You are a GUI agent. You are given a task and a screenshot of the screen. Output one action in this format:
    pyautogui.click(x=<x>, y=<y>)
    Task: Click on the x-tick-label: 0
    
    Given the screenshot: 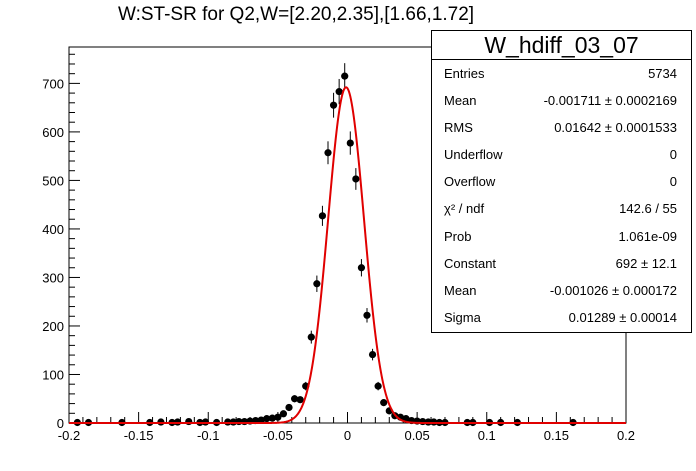 What is the action you would take?
    pyautogui.click(x=347, y=435)
    